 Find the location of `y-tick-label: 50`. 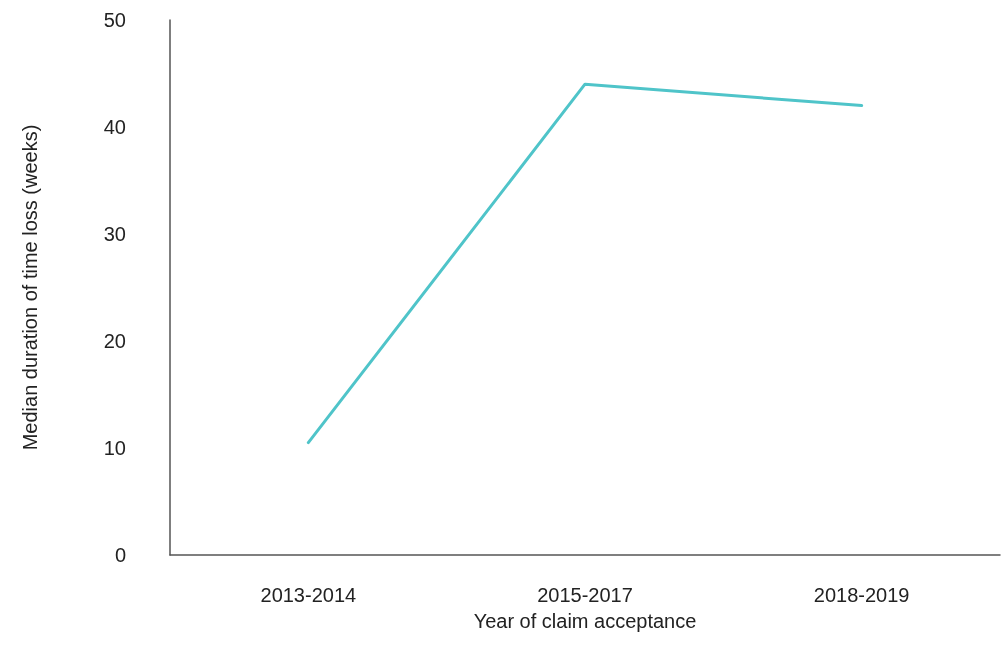

y-tick-label: 50 is located at coordinates (114, 20).